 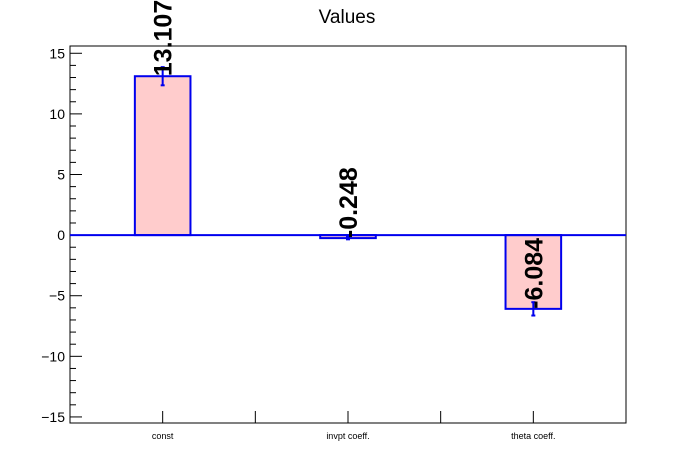 I want to click on category-label: invpt coeff., so click(x=347, y=436).